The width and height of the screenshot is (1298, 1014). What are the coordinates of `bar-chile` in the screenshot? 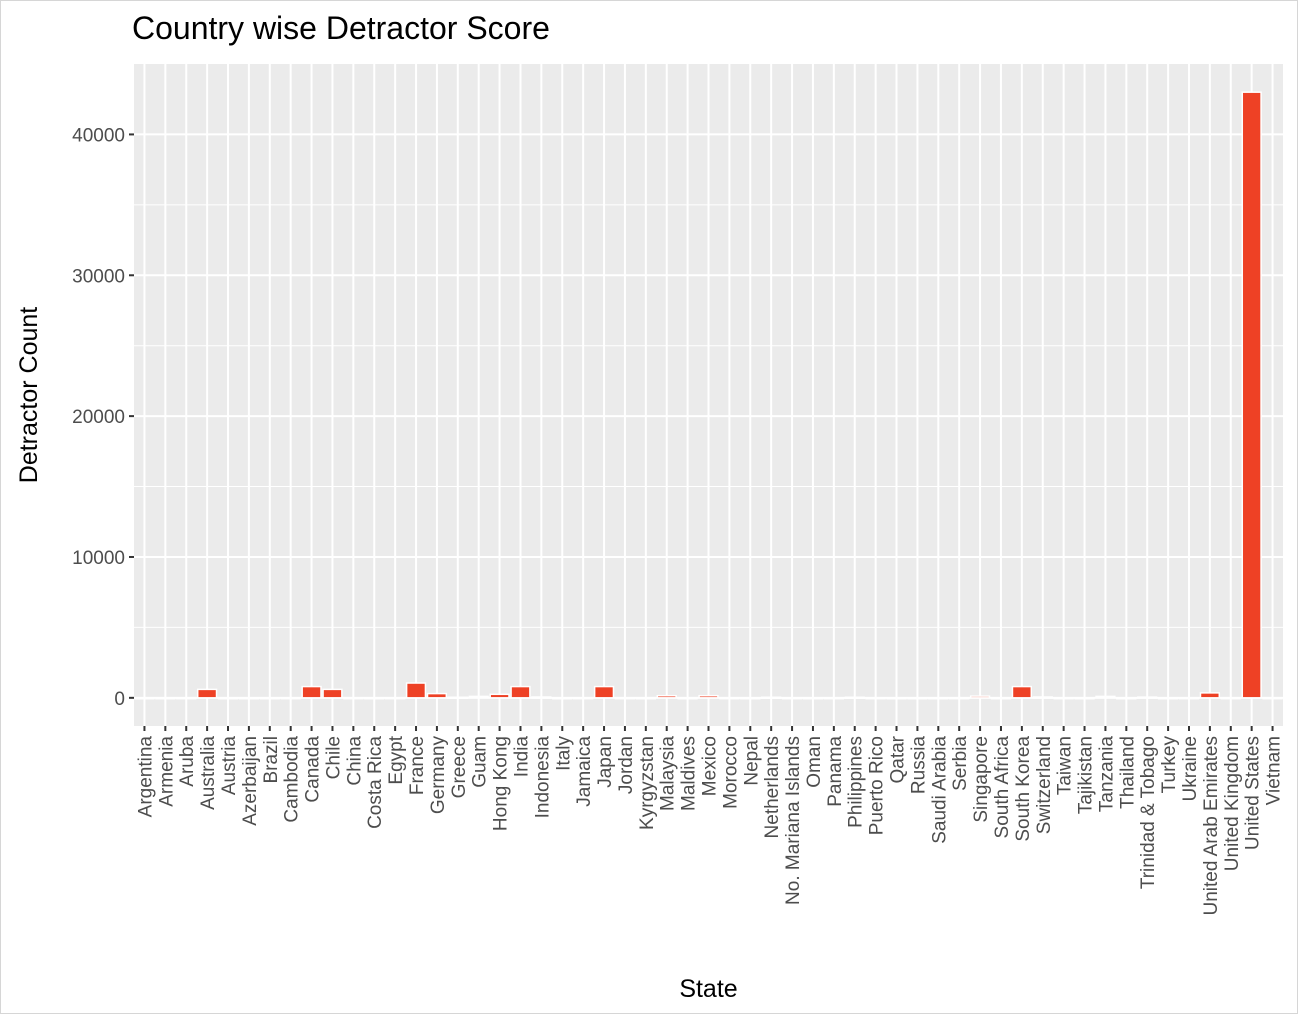 It's located at (332, 693).